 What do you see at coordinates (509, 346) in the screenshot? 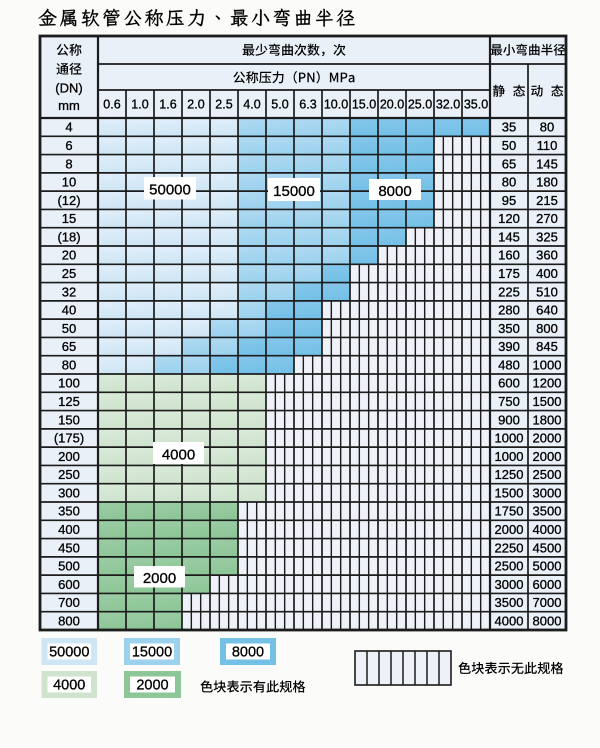
I see `svg-text: 390` at bounding box center [509, 346].